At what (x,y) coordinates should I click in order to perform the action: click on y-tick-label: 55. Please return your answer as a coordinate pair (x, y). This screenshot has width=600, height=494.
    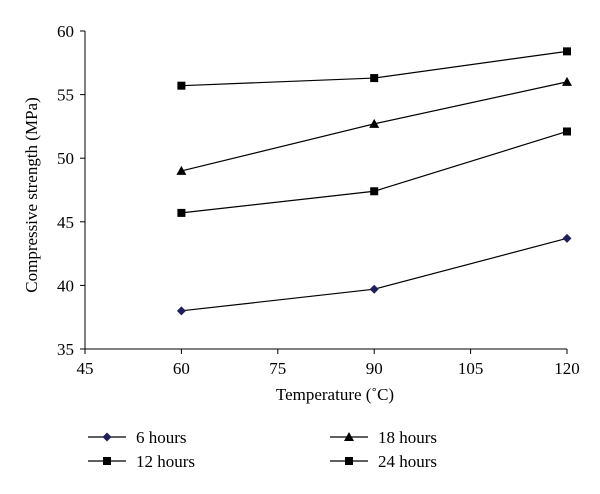
    Looking at the image, I should click on (65, 95).